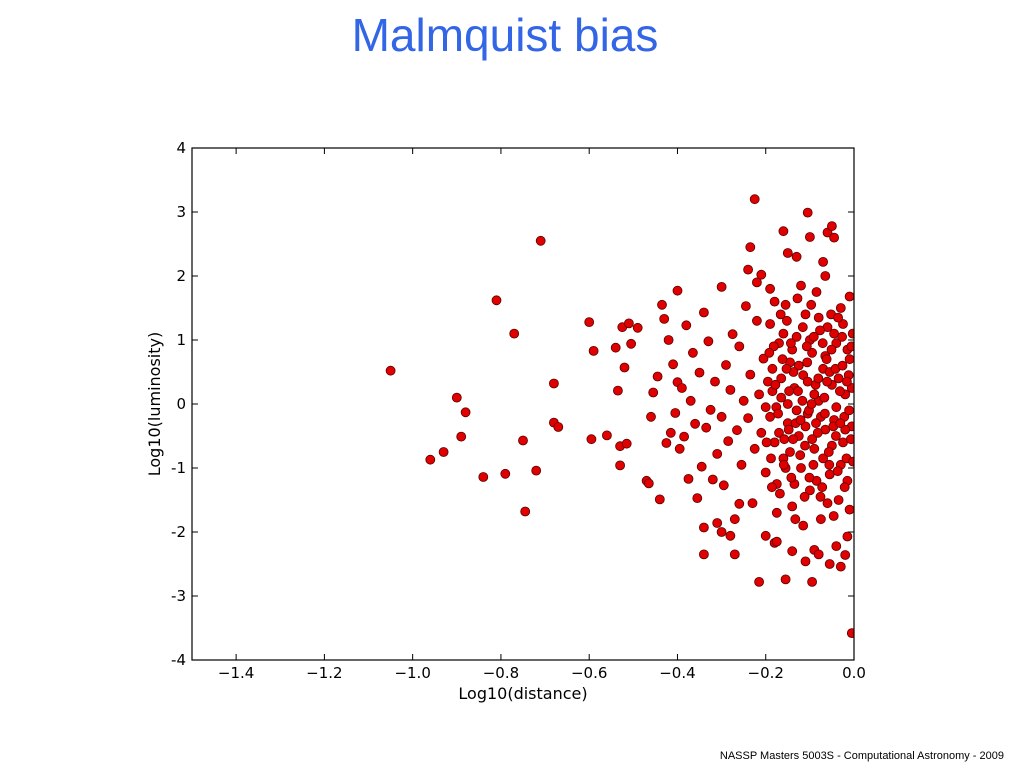 This screenshot has width=1024, height=768. What do you see at coordinates (178, 596) in the screenshot?
I see `y-tick-label: -3` at bounding box center [178, 596].